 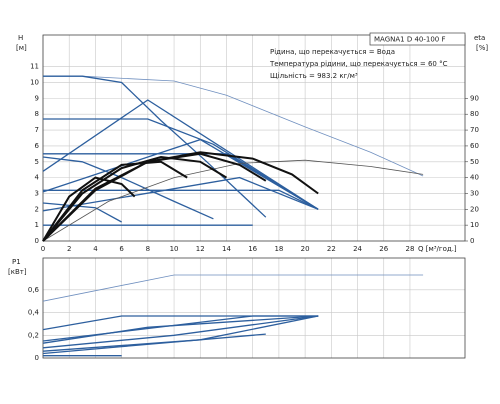 I want to click on y-tick-label: 10, so click(x=34, y=83).